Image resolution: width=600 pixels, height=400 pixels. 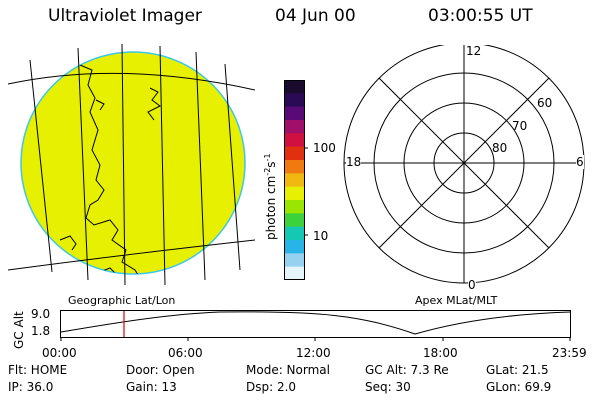 I want to click on lat-60-label: 60, so click(x=545, y=103).